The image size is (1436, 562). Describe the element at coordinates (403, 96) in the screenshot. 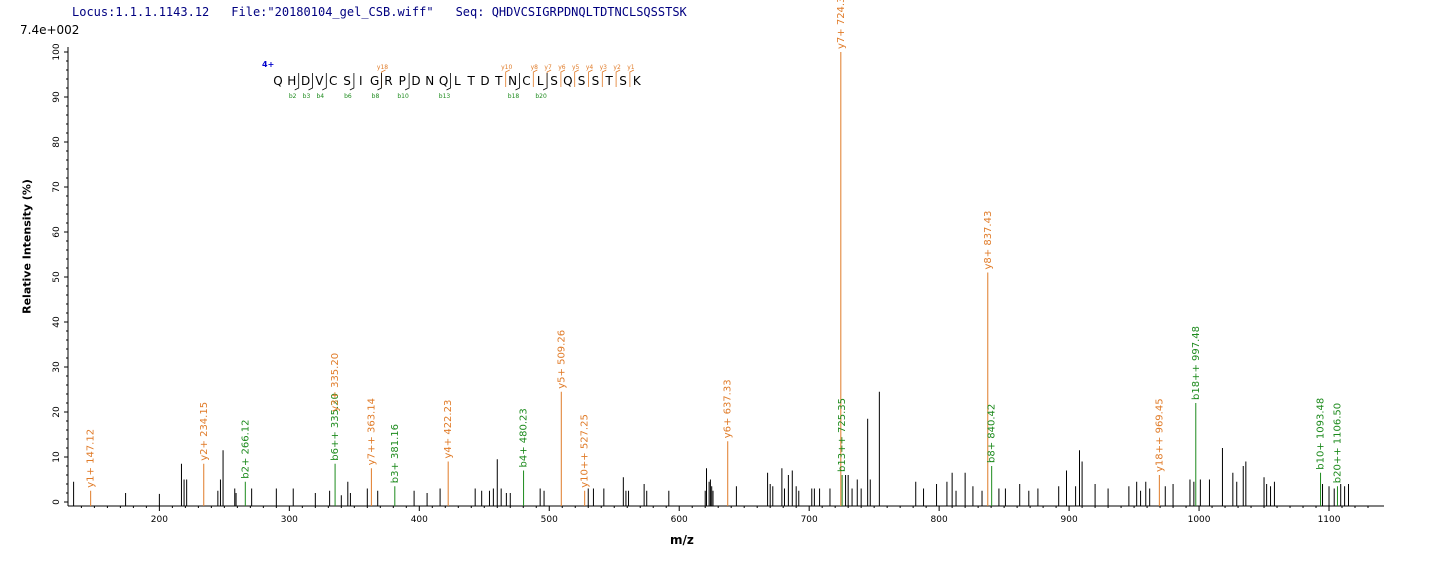

I see `b-fragment-label: b10` at that location.